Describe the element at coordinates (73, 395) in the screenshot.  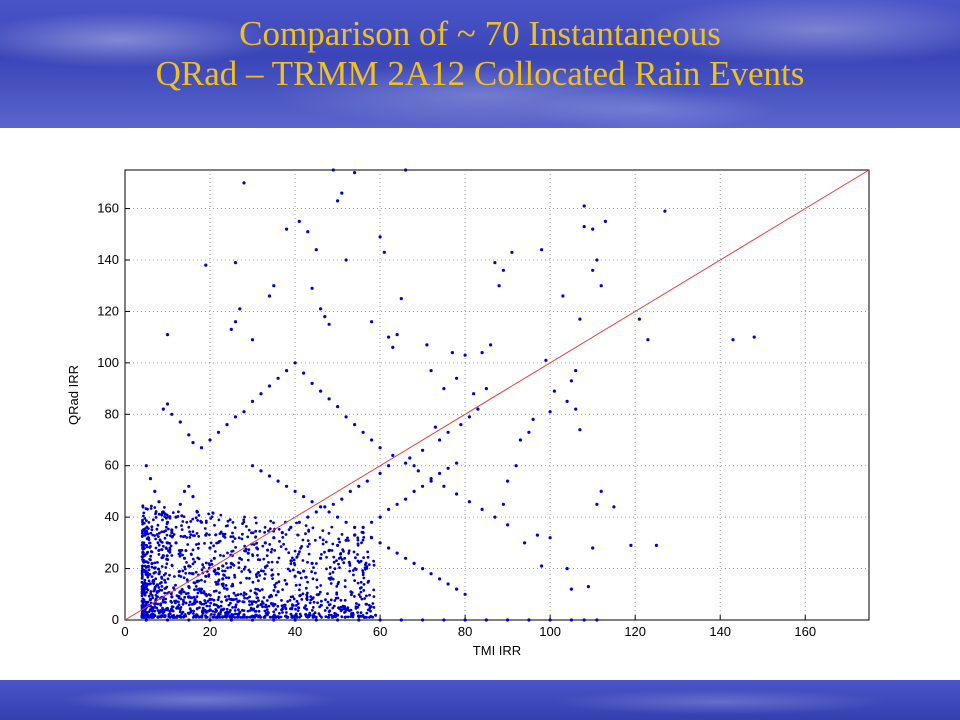
I see `y-axis-label: QRad IRR` at that location.